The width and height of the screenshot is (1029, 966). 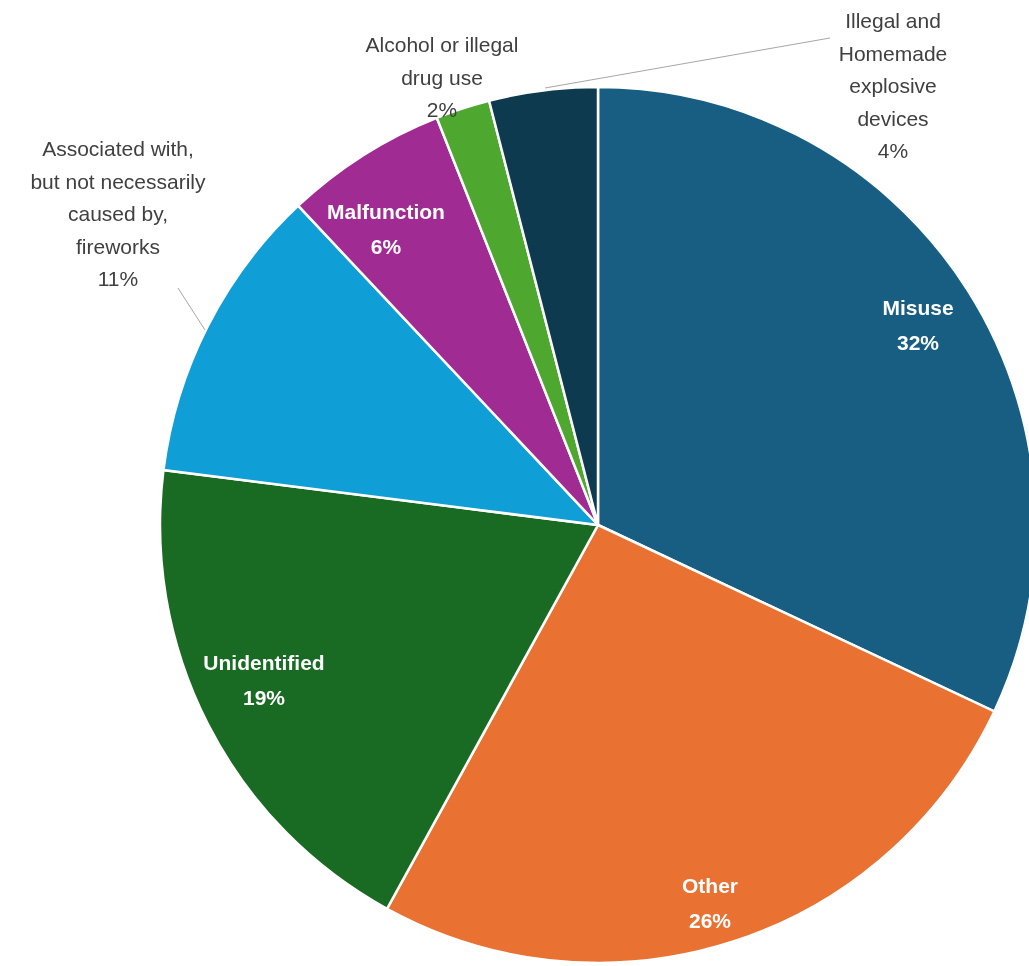 I want to click on slice-label: Other, so click(x=710, y=885).